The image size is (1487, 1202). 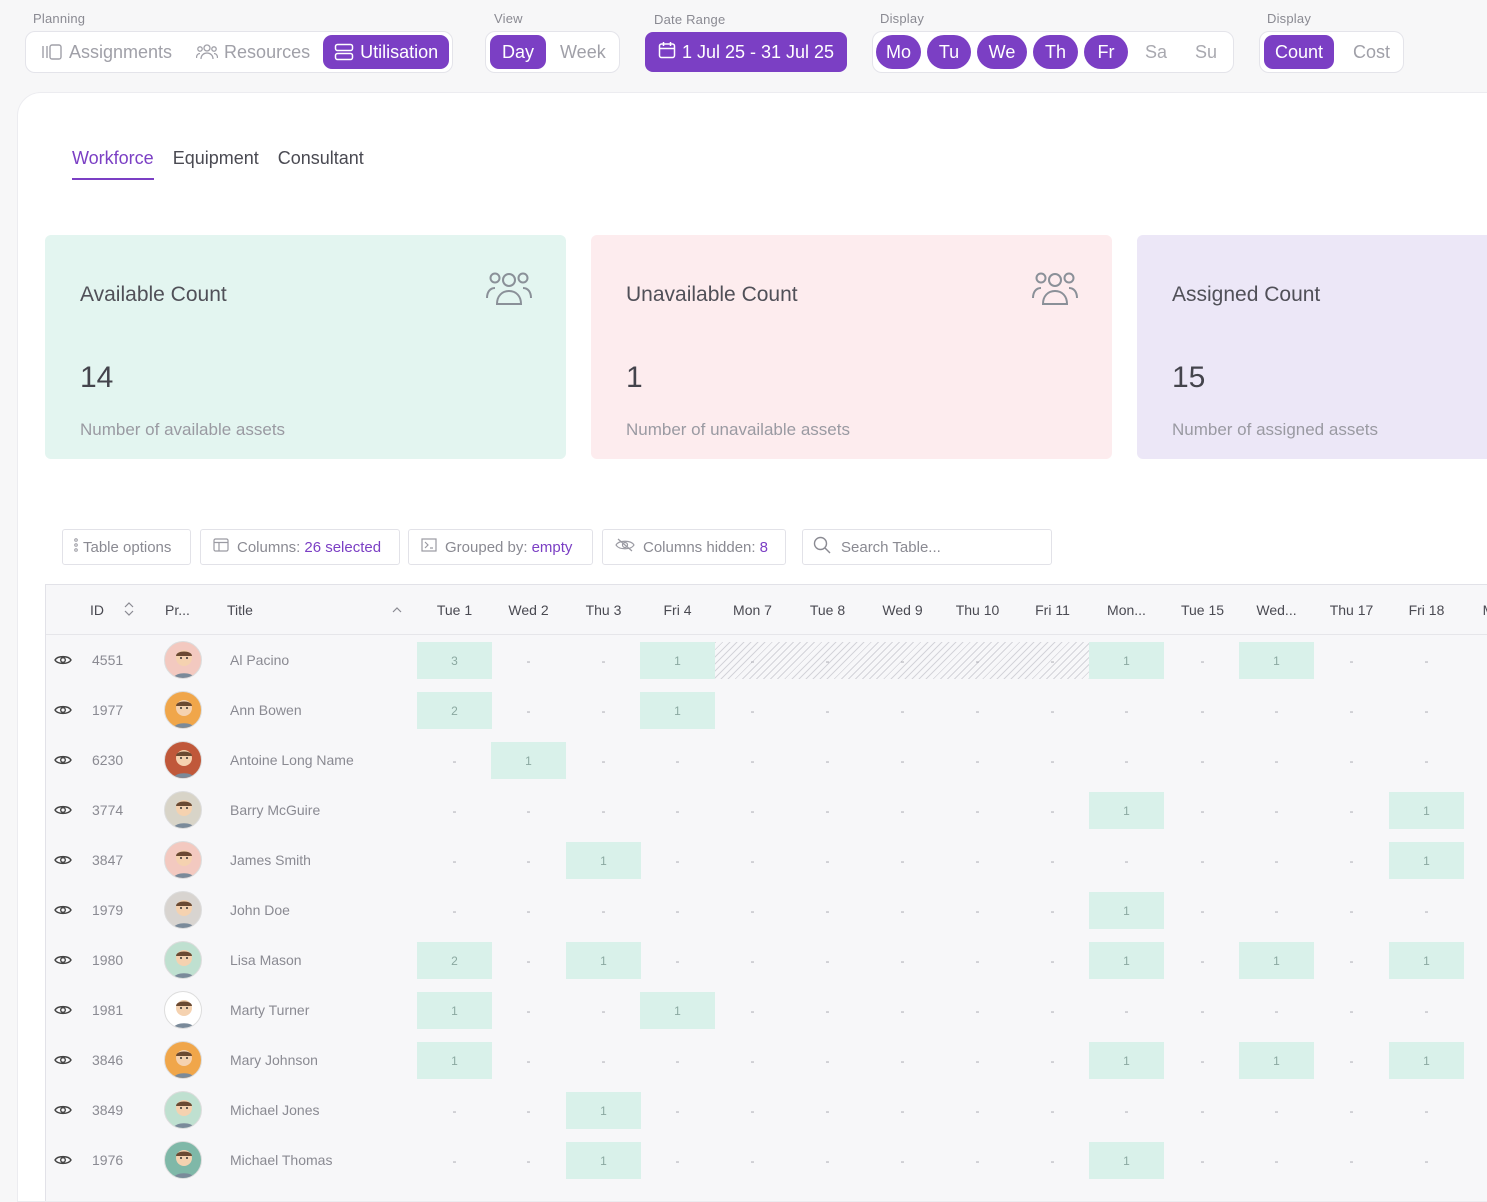 I want to click on date-range-button: 1 Jul 25 - 31 Jul 25, so click(x=746, y=52).